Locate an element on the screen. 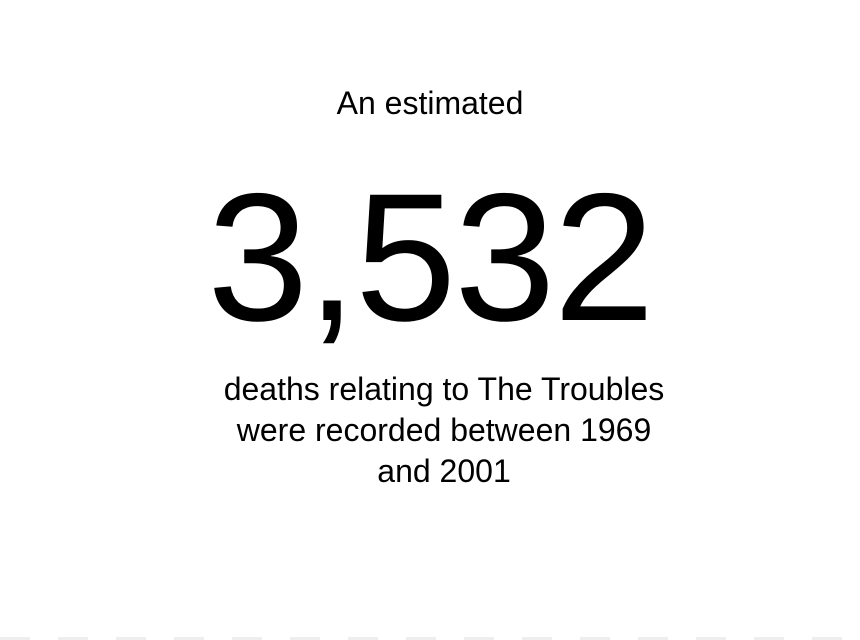 The image size is (860, 640). bottom-divider is located at coordinates (430, 638).